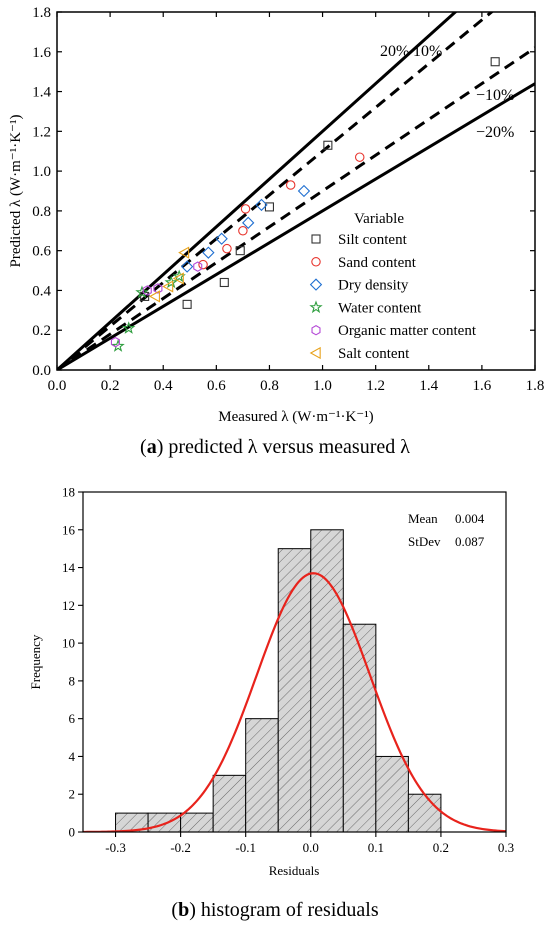 The width and height of the screenshot is (550, 940). What do you see at coordinates (427, 51) in the screenshot?
I see `reference-line-label: 10%` at bounding box center [427, 51].